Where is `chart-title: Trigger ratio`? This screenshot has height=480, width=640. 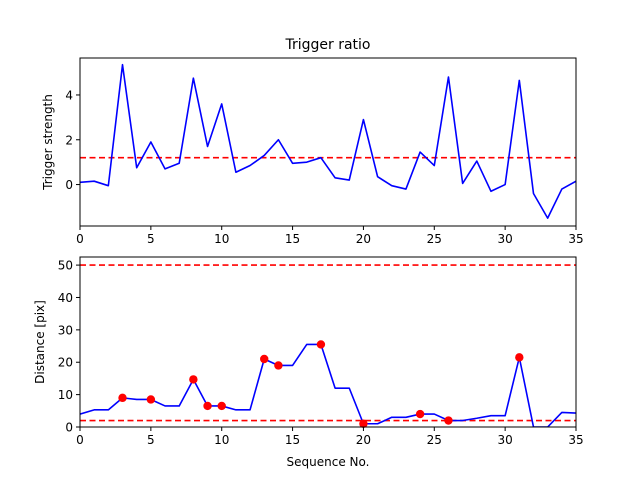
chart-title: Trigger ratio is located at coordinates (327, 45).